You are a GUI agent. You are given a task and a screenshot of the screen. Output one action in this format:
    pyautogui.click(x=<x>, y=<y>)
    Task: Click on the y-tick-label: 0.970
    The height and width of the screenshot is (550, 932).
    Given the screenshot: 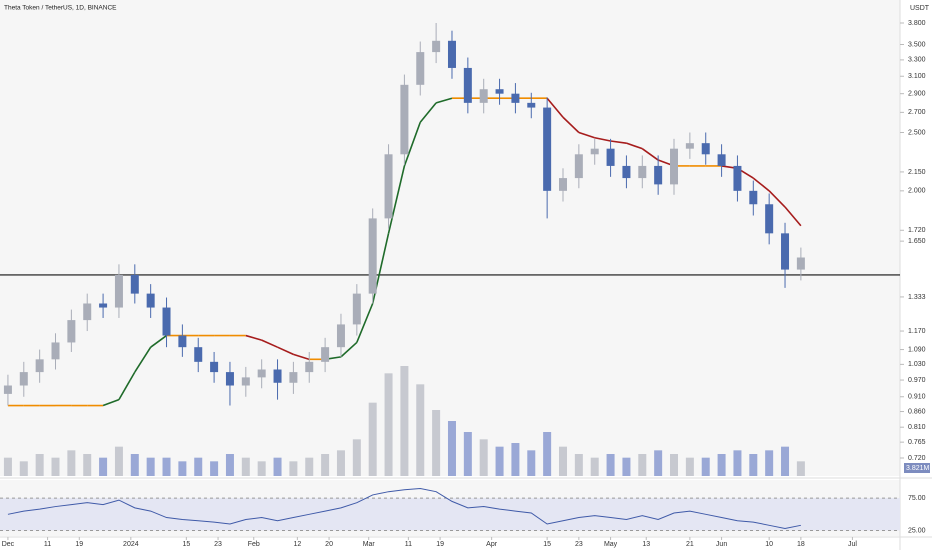 What is the action you would take?
    pyautogui.click(x=917, y=380)
    